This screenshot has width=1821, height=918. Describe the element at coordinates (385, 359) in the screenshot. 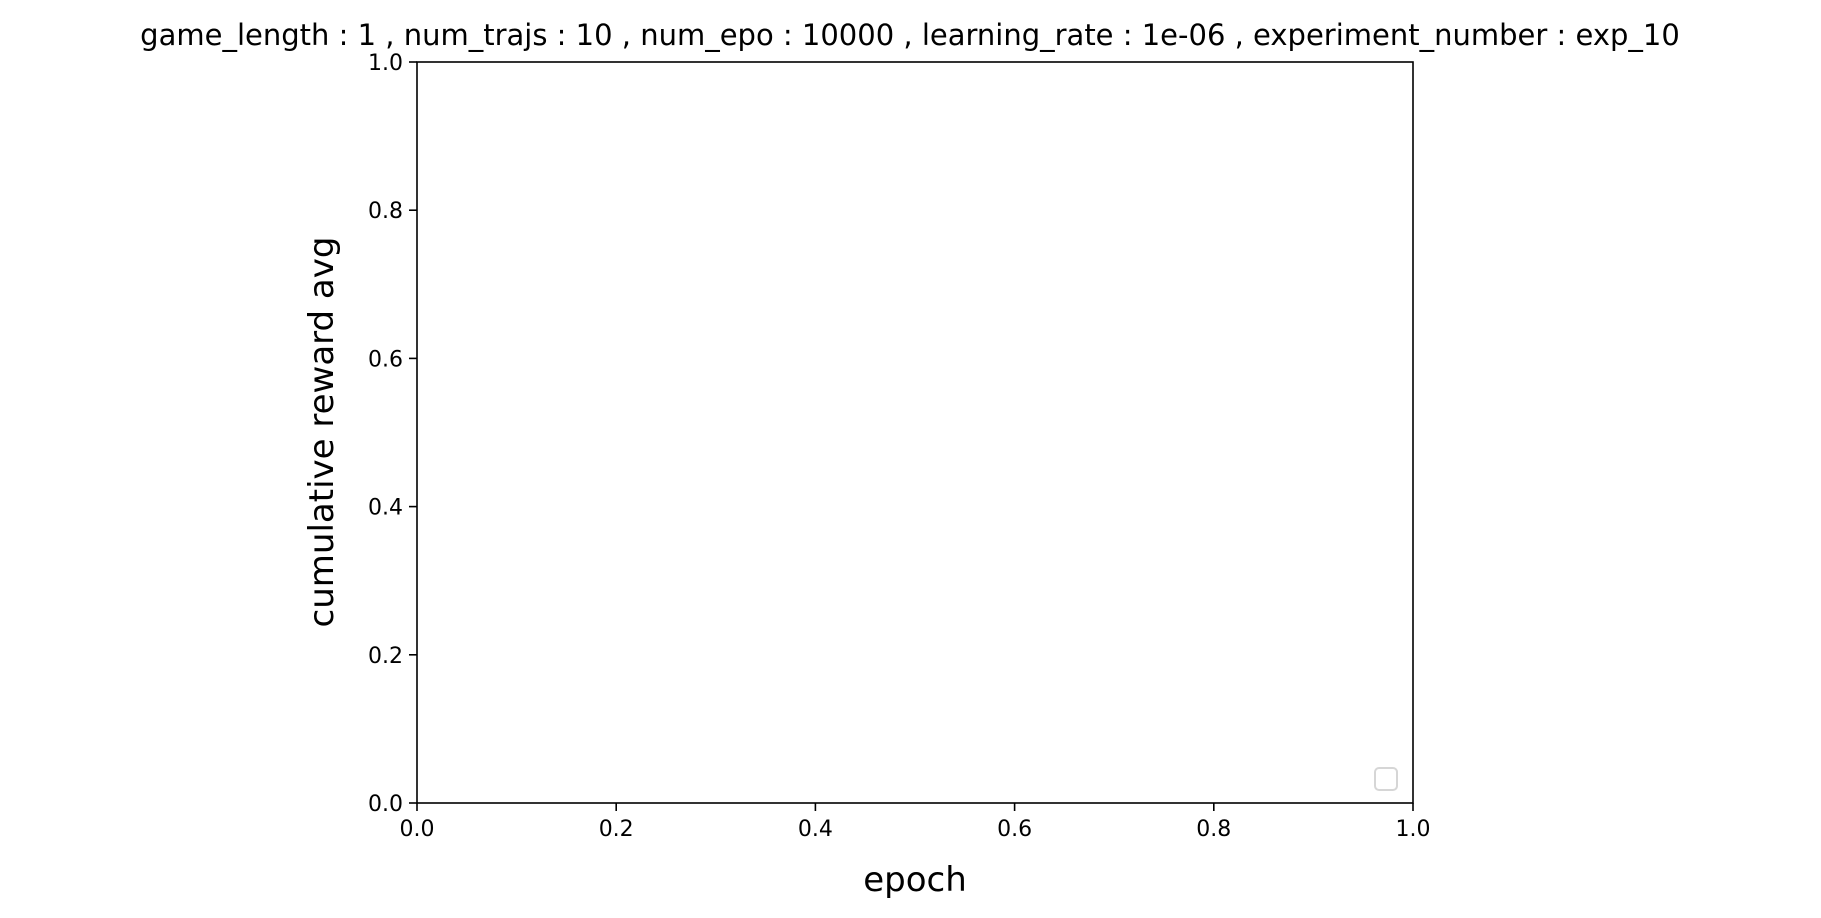

I see `y-tick-label: 0.6` at that location.